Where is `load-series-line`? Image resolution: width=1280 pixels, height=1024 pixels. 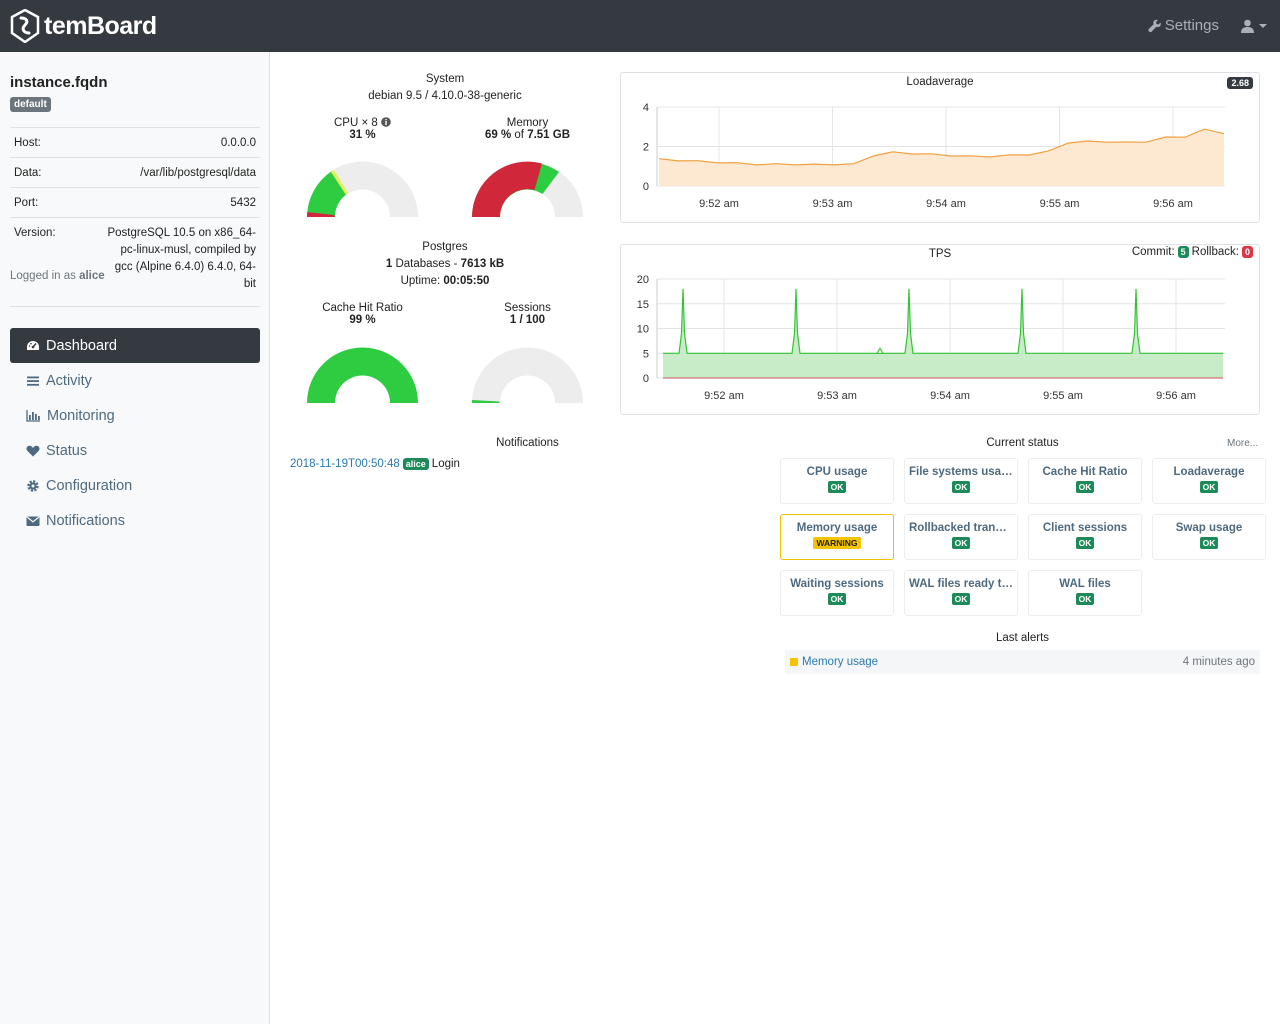 load-series-line is located at coordinates (941, 147).